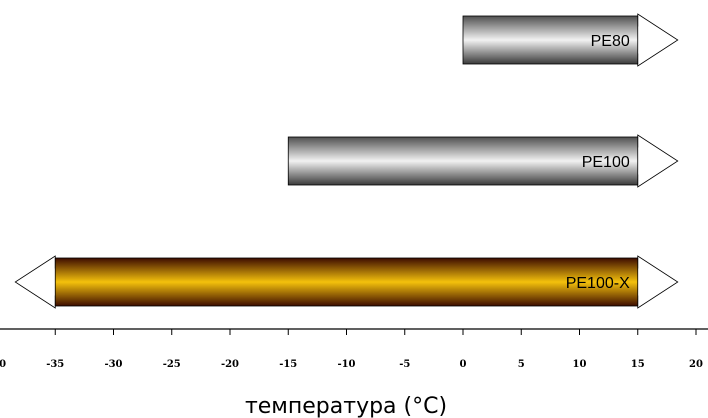 The height and width of the screenshot is (418, 708). I want to click on pe100-label: PE100, so click(606, 162).